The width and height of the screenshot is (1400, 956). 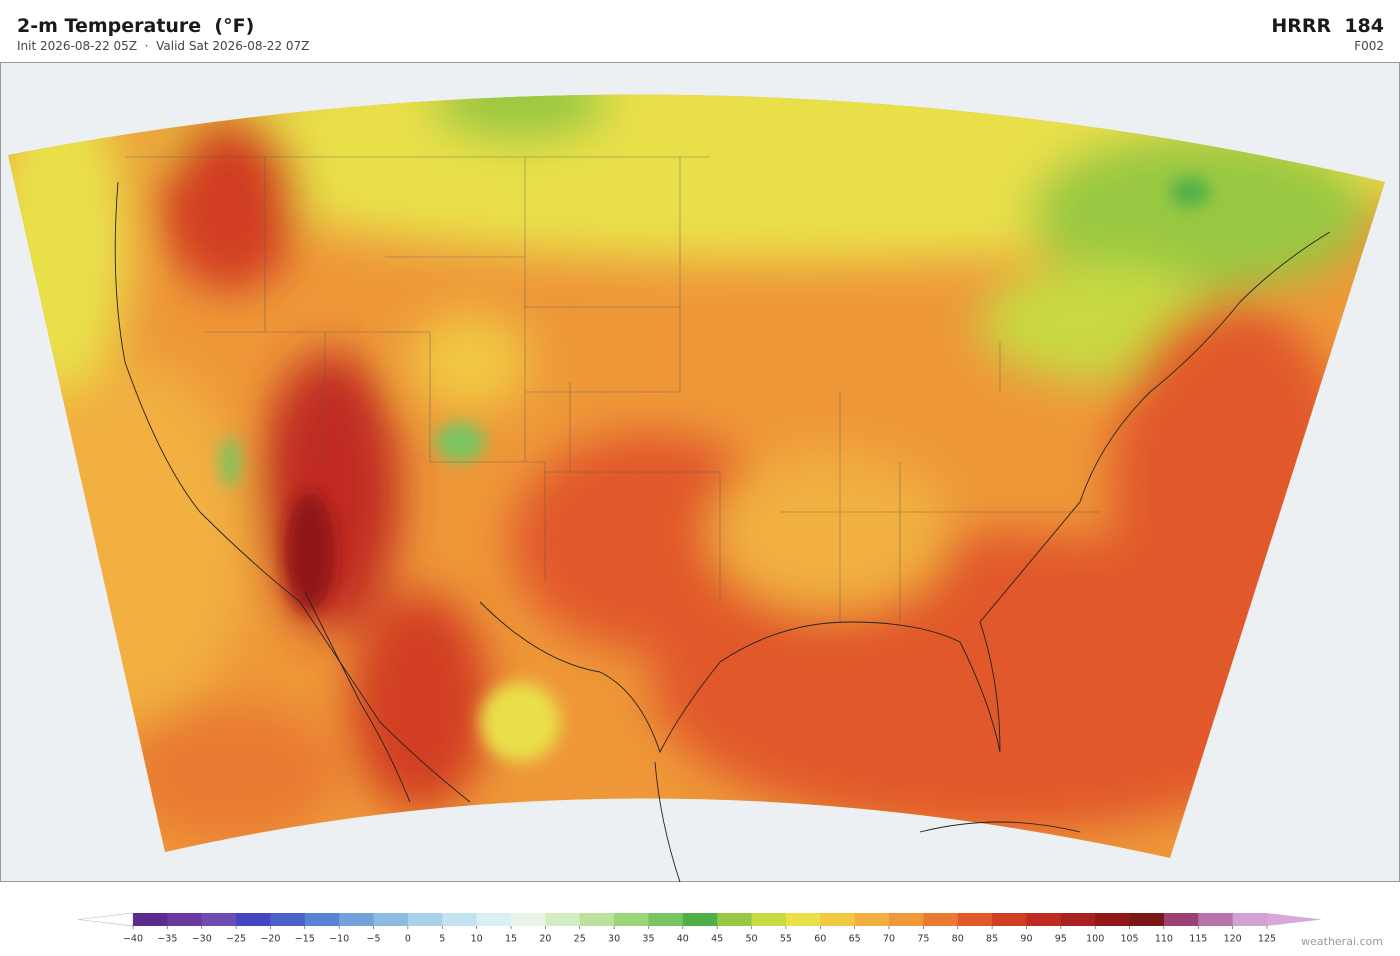 What do you see at coordinates (820, 939) in the screenshot?
I see `colorbar-tick-label: 60` at bounding box center [820, 939].